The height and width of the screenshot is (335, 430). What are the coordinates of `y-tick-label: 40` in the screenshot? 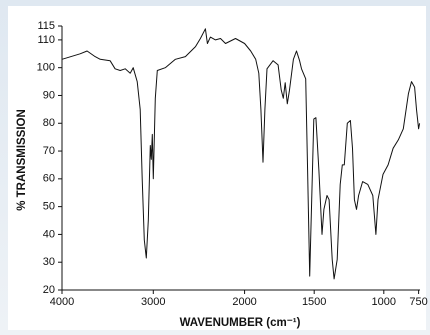 It's located at (49, 234).